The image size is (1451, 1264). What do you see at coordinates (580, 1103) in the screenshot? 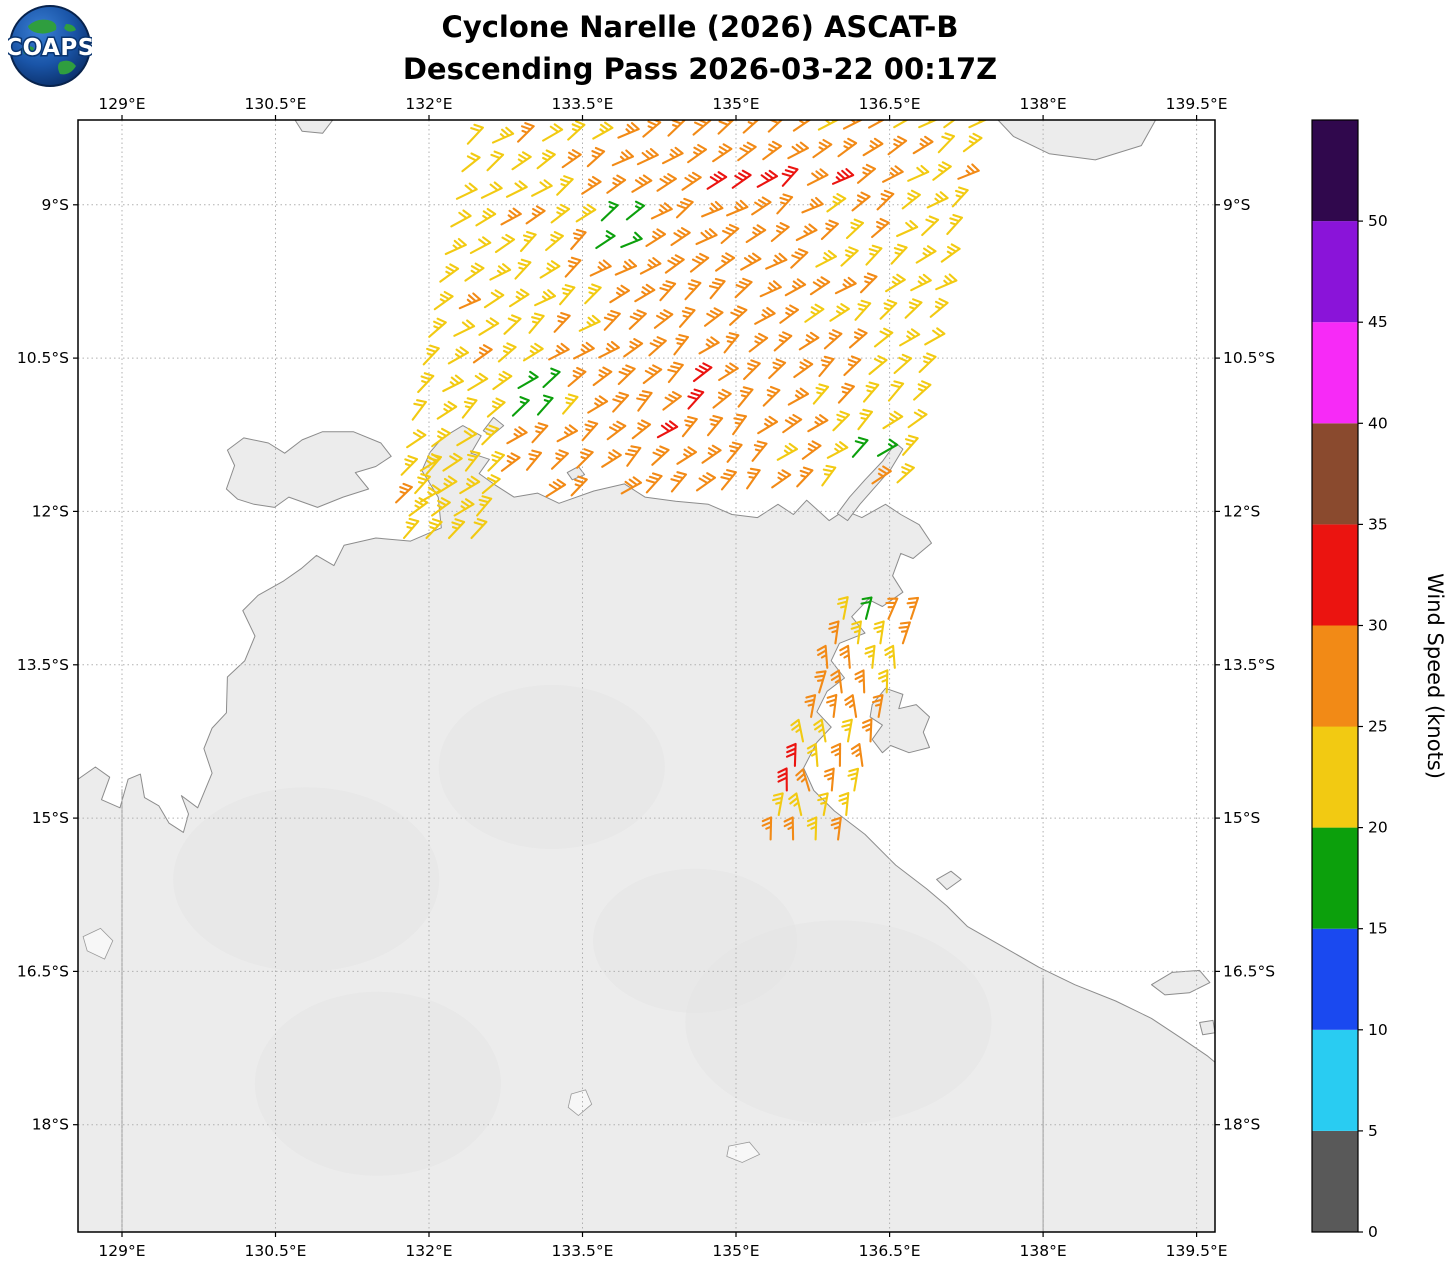
I see `lake-outline` at bounding box center [580, 1103].